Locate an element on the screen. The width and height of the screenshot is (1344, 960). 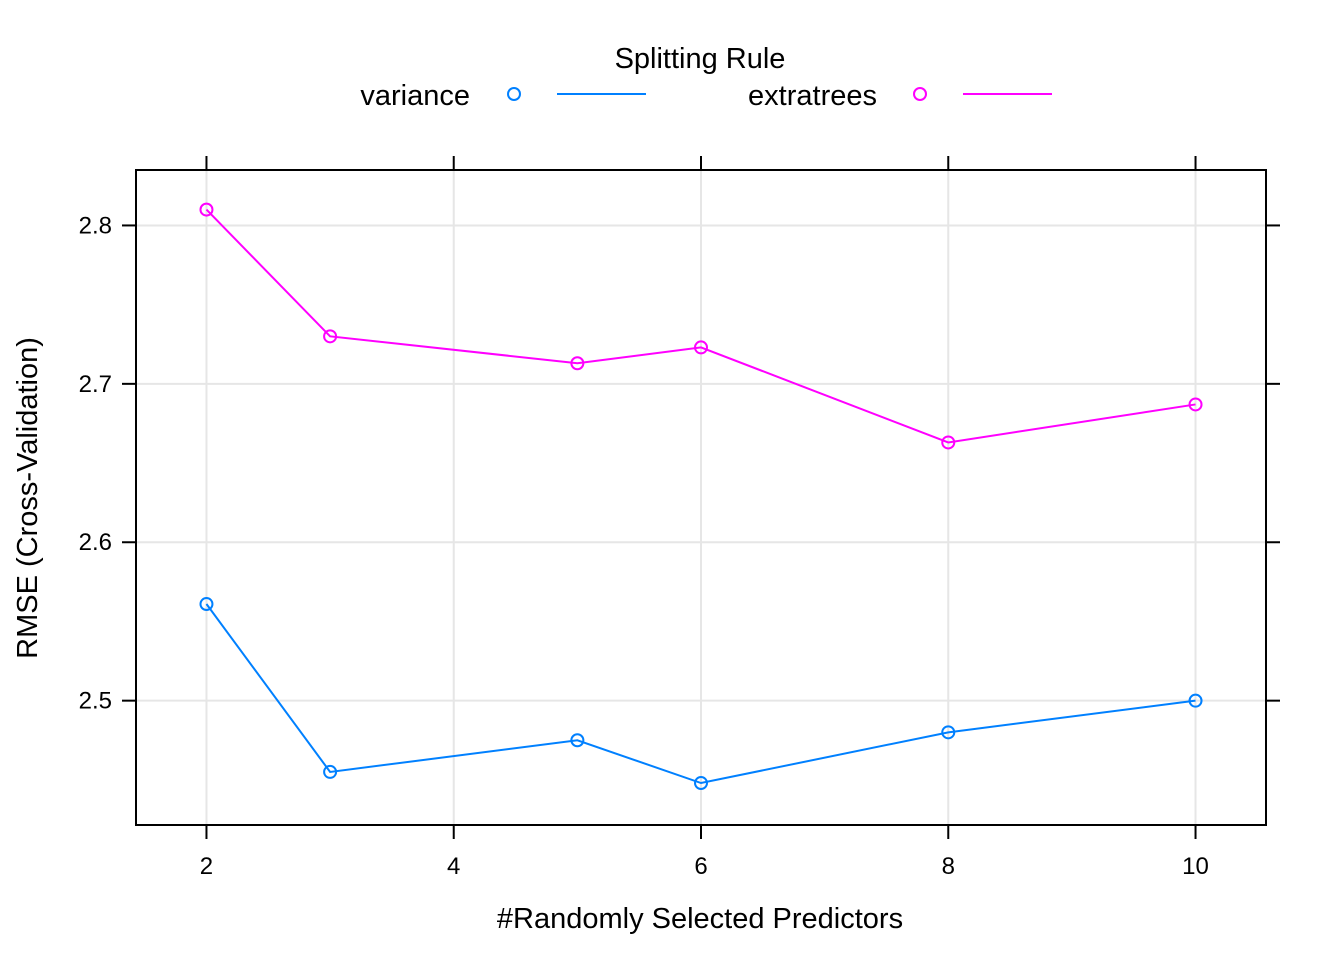
x-tick-label: 8 is located at coordinates (948, 866).